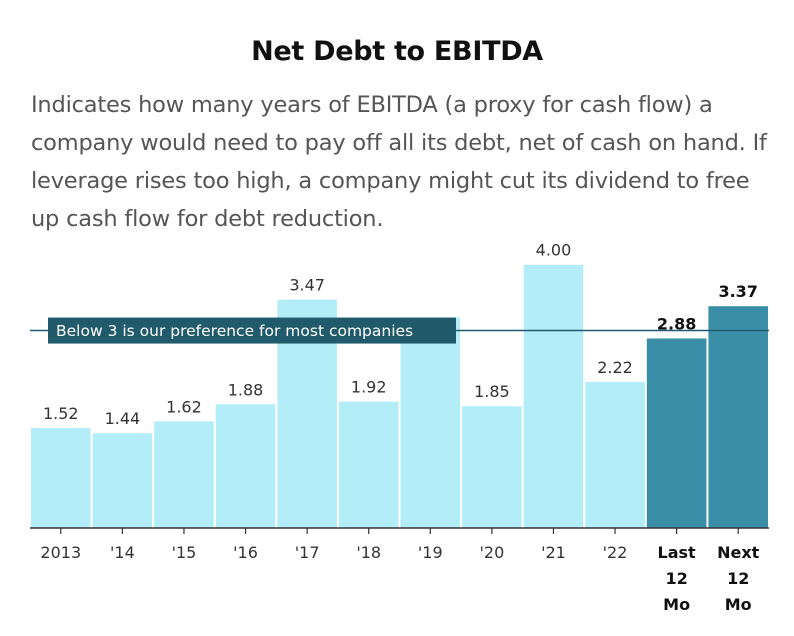 This screenshot has height=636, width=794. Describe the element at coordinates (554, 250) in the screenshot. I see `value-label-8: 4.00` at that location.